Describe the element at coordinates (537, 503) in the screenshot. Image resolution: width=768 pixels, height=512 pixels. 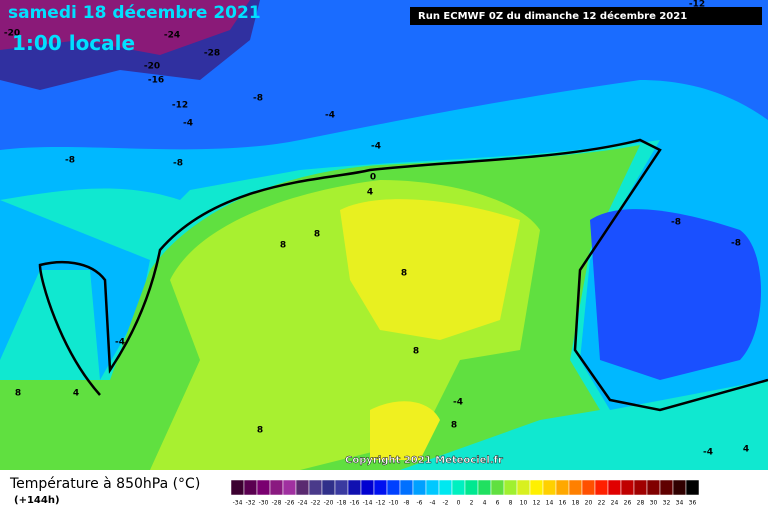
I see `scale-label: 12` at that location.